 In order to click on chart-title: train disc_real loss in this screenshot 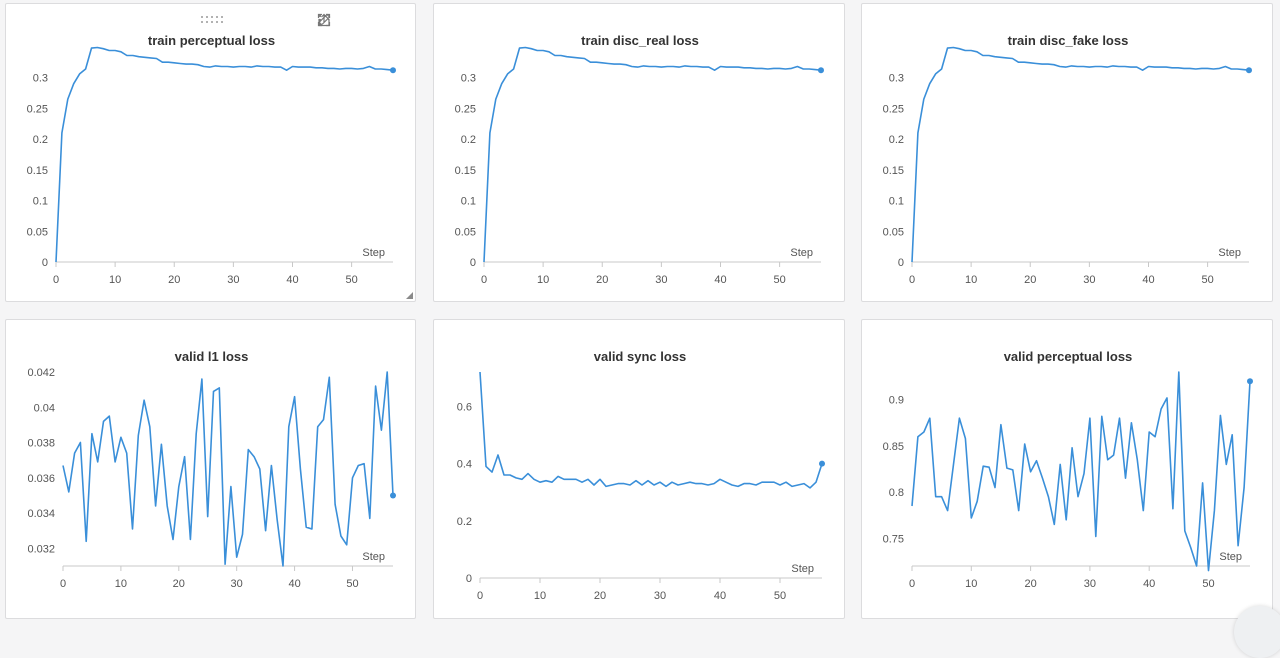, I will do `click(640, 40)`.